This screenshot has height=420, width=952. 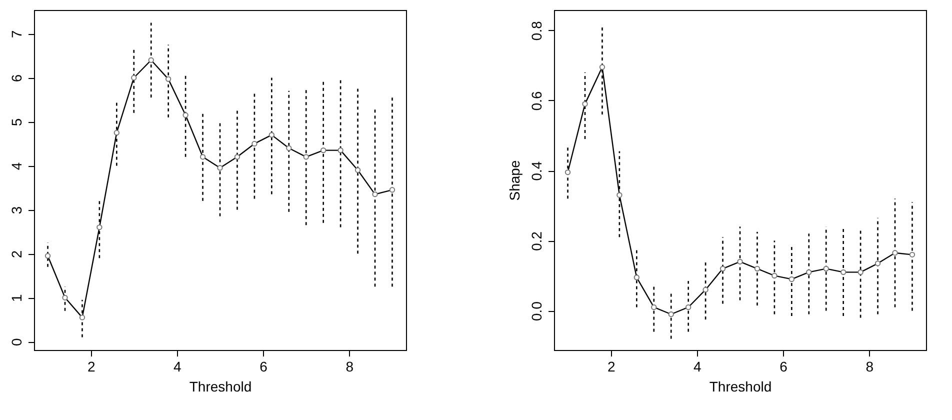 What do you see at coordinates (16, 34) in the screenshot?
I see `y-tick-label: 7` at bounding box center [16, 34].